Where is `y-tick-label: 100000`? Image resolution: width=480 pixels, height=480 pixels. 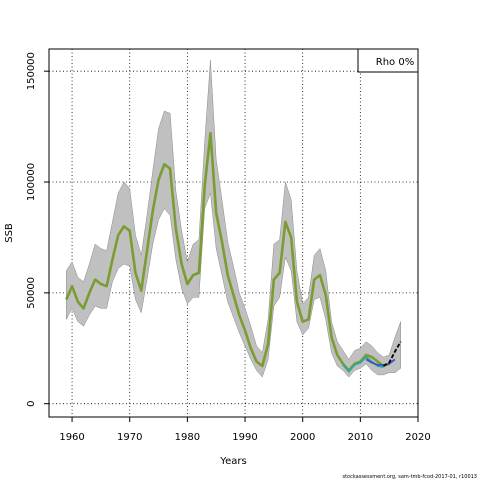 y-tick-label: 100000 is located at coordinates (31, 182).